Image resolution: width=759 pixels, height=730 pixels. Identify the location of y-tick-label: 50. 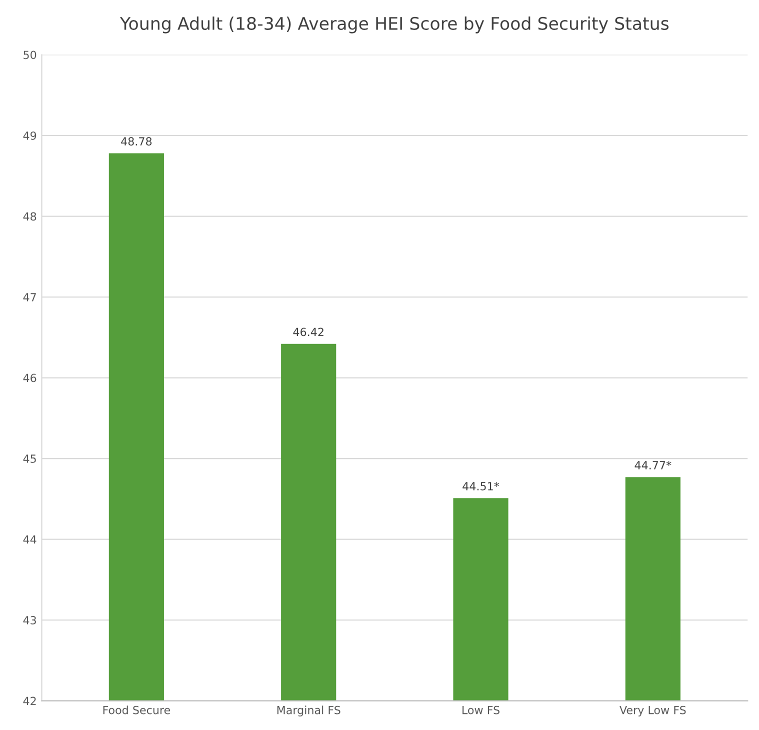
(30, 55).